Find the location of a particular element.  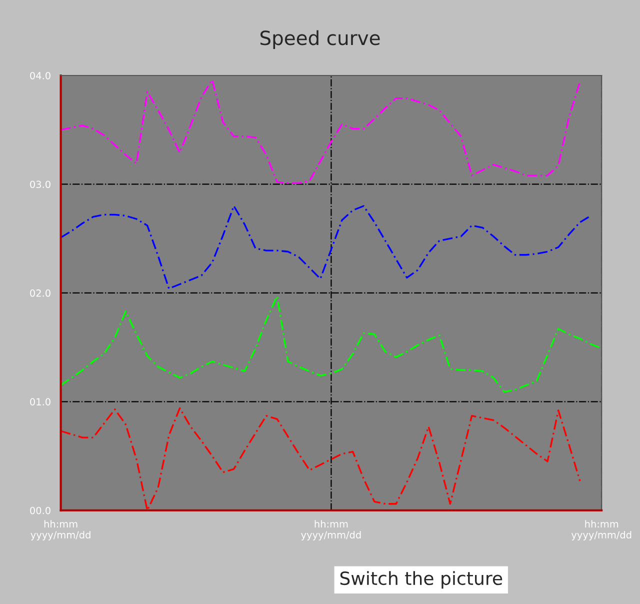

y-tick-label: 04.0 is located at coordinates (40, 76).